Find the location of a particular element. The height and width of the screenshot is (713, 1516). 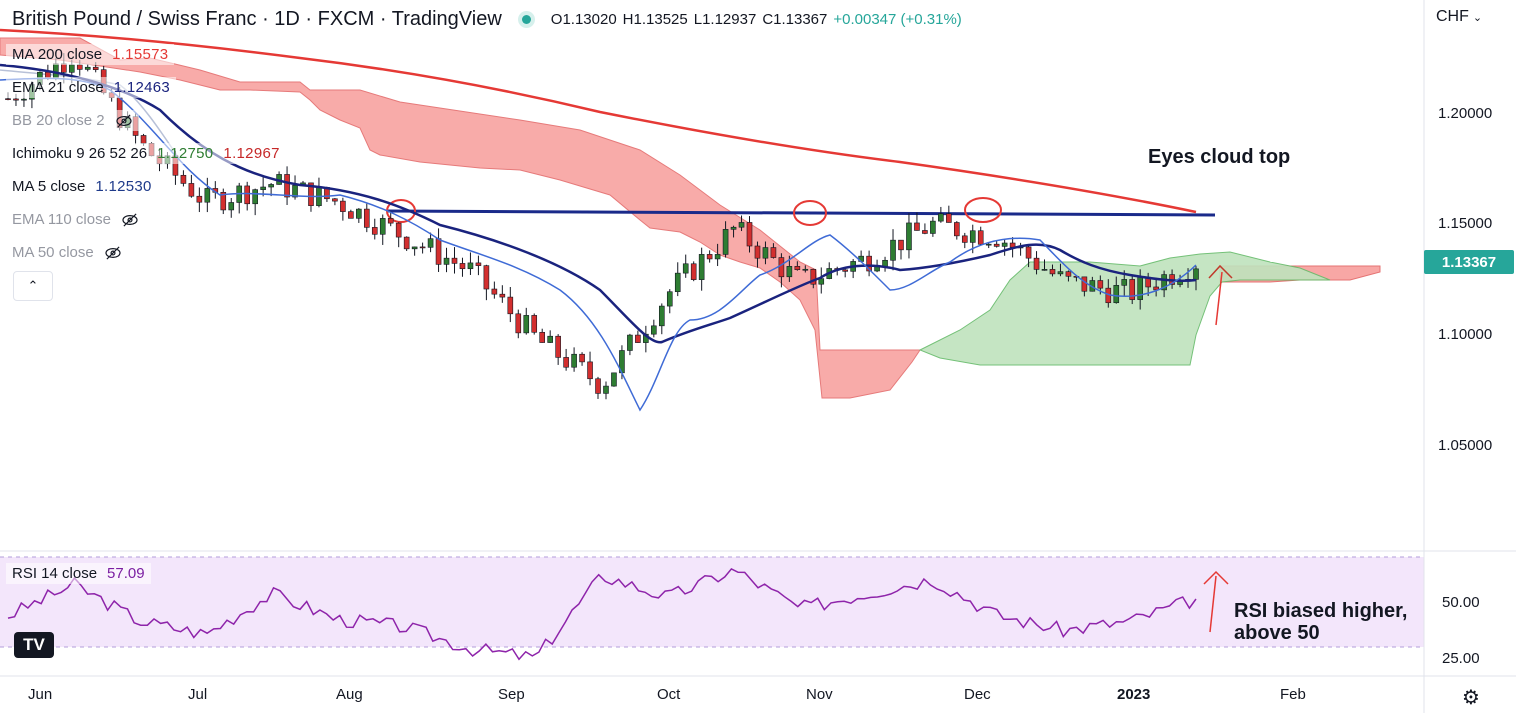

rsi-line is located at coordinates (602, 614).